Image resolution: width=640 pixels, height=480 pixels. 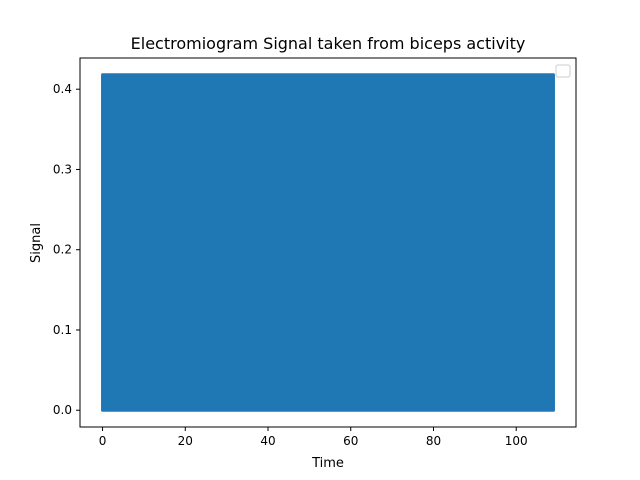 What do you see at coordinates (62, 330) in the screenshot?
I see `y-tick-label-1: 0.1` at bounding box center [62, 330].